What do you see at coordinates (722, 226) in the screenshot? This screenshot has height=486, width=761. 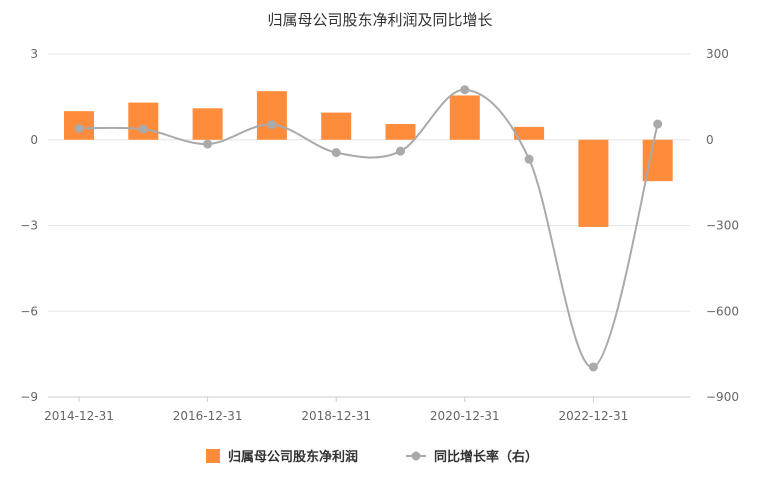 I see `y-right-tick-label: −300` at bounding box center [722, 226].